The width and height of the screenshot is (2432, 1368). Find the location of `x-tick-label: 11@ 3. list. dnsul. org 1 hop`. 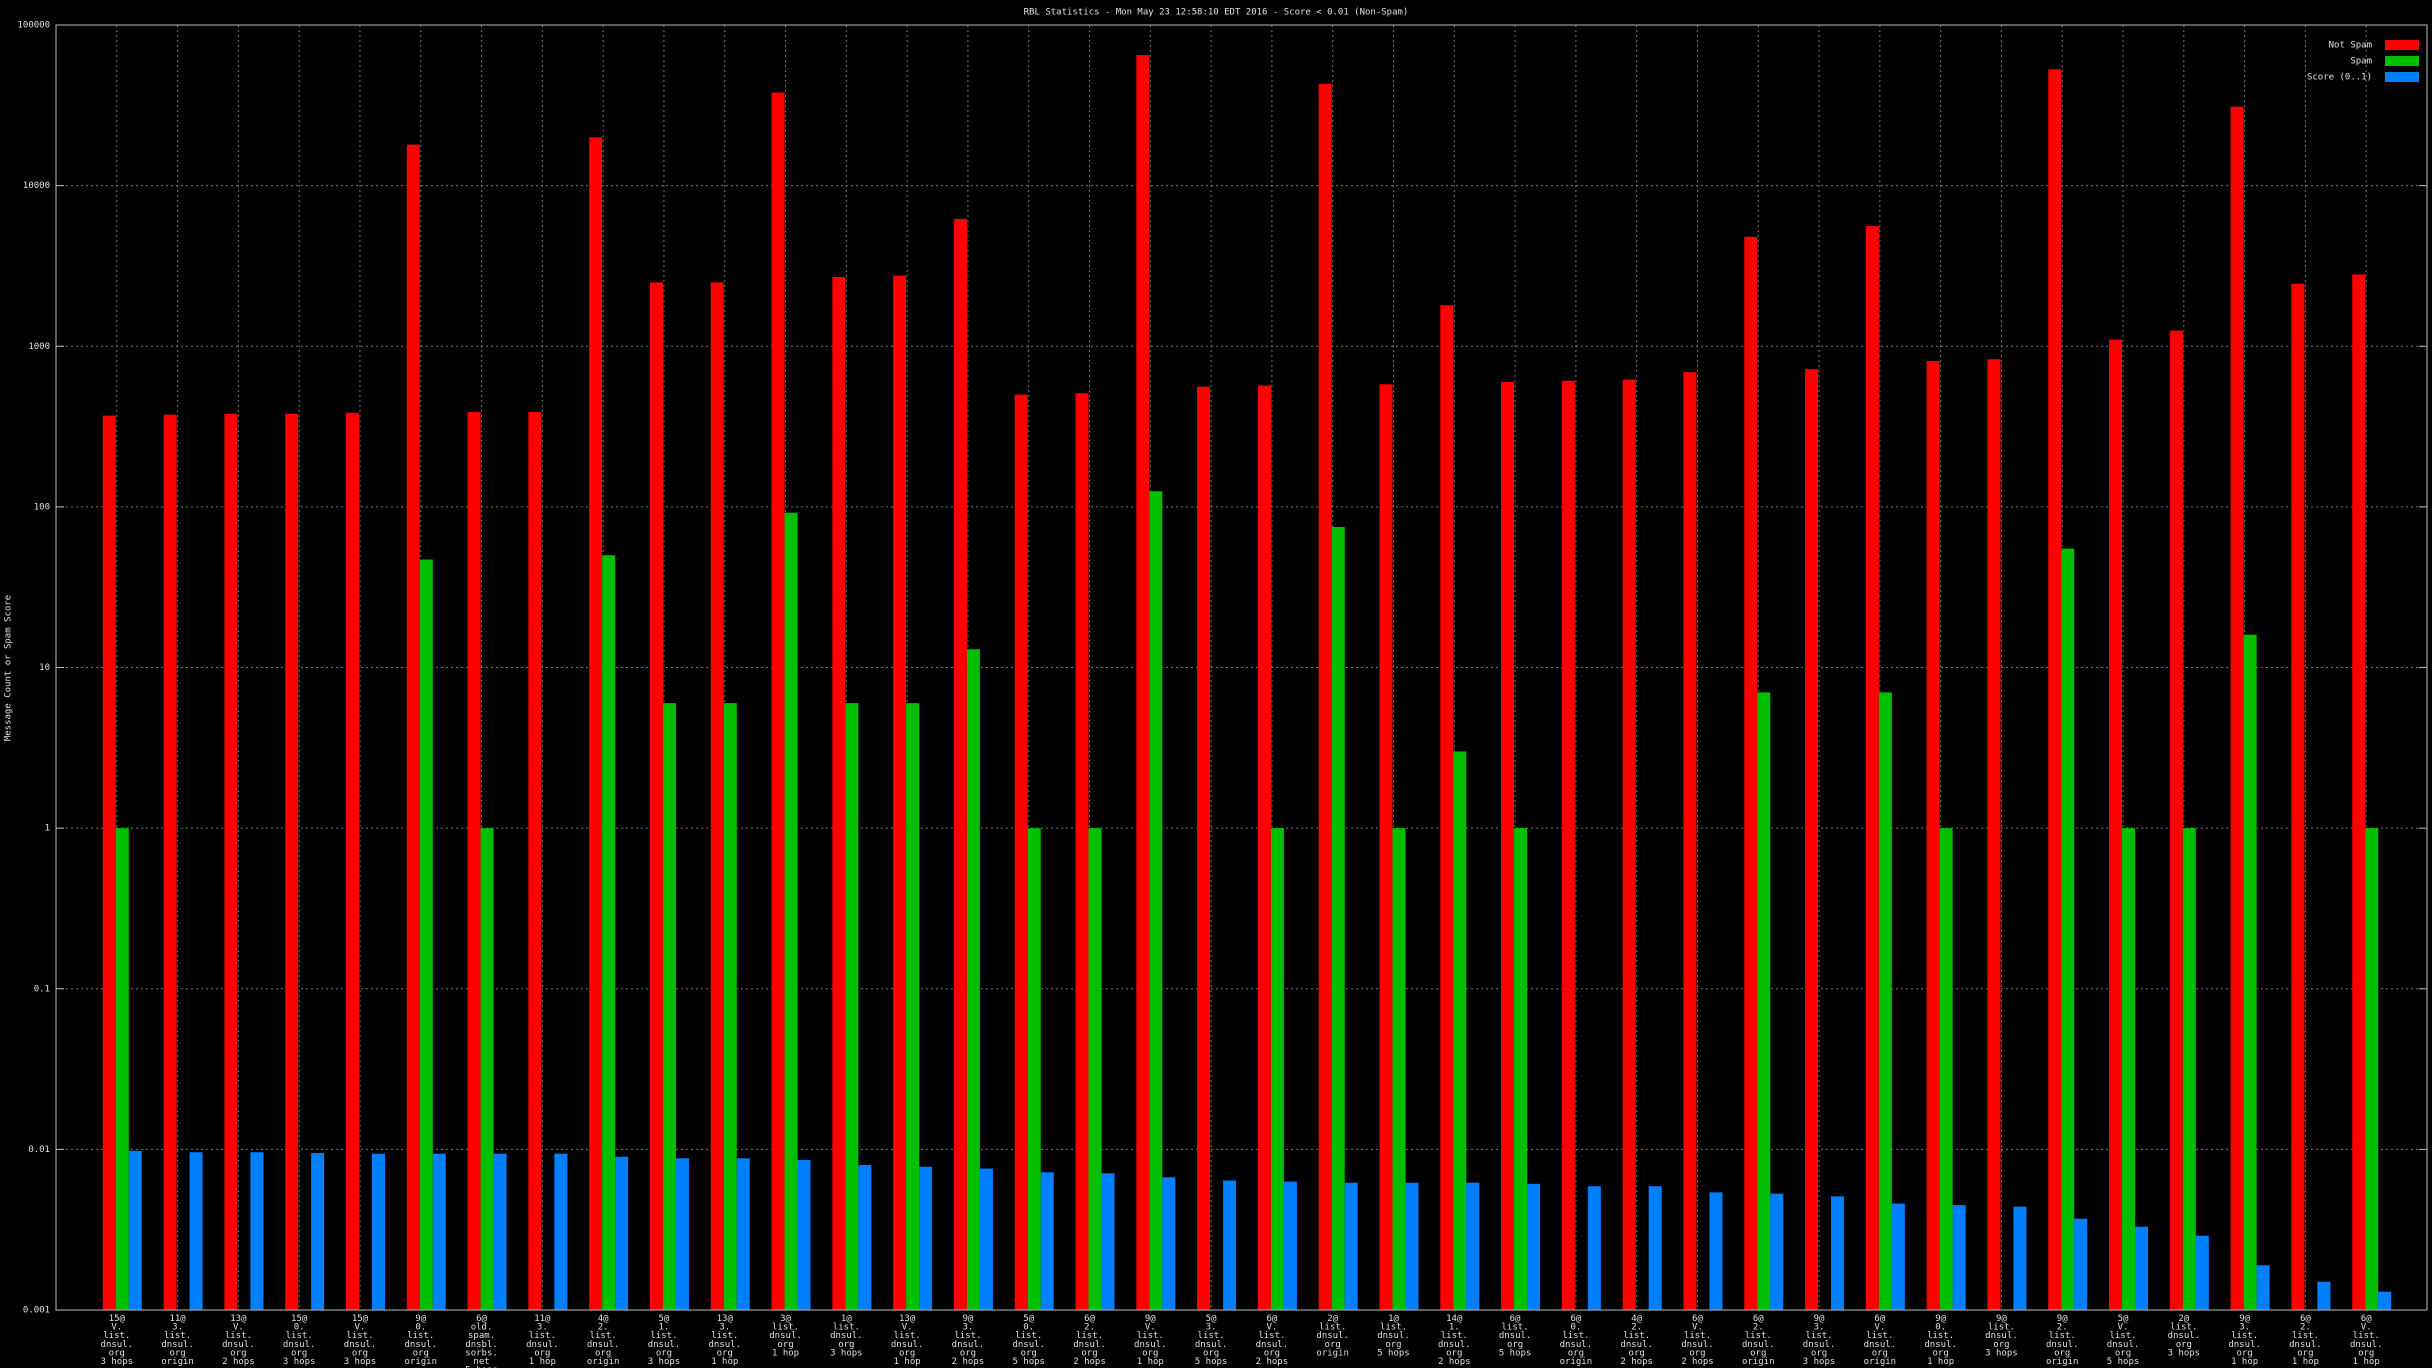

x-tick-label: 11@ 3. list. dnsul. org 1 hop is located at coordinates (542, 1340).